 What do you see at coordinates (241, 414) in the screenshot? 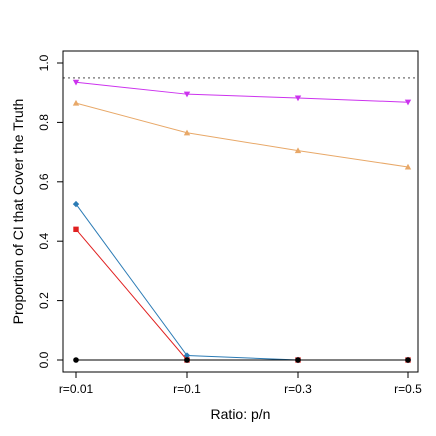
I see `x-axis-title: Ratio: p/n` at bounding box center [241, 414].